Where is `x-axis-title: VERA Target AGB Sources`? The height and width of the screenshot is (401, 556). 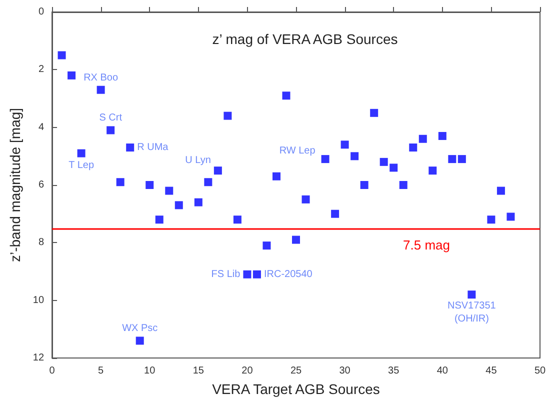 x-axis-title: VERA Target AGB Sources is located at coordinates (296, 389).